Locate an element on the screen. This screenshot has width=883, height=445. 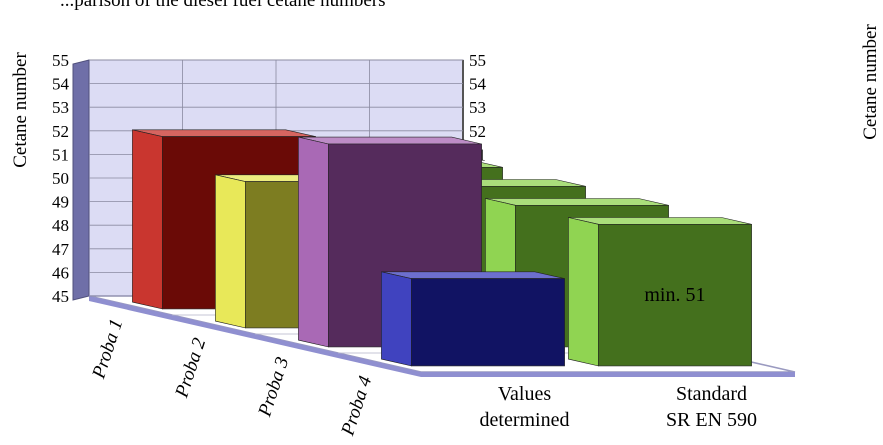
y-tick-label-right: 53 is located at coordinates (477, 107).